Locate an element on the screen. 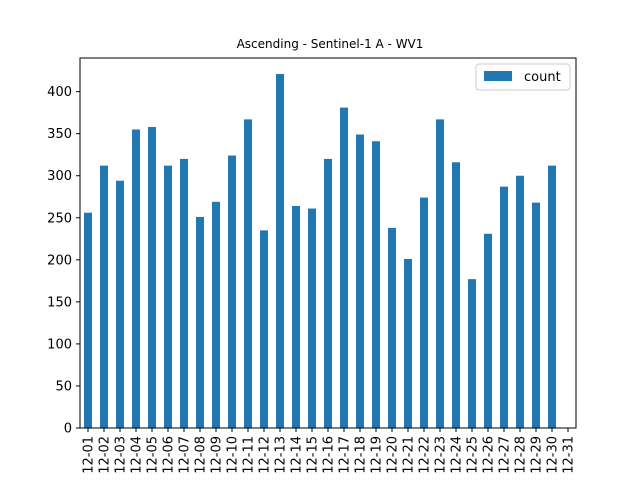 Image resolution: width=640 pixels, height=480 pixels. x-tick-label: 12-14 is located at coordinates (297, 455).